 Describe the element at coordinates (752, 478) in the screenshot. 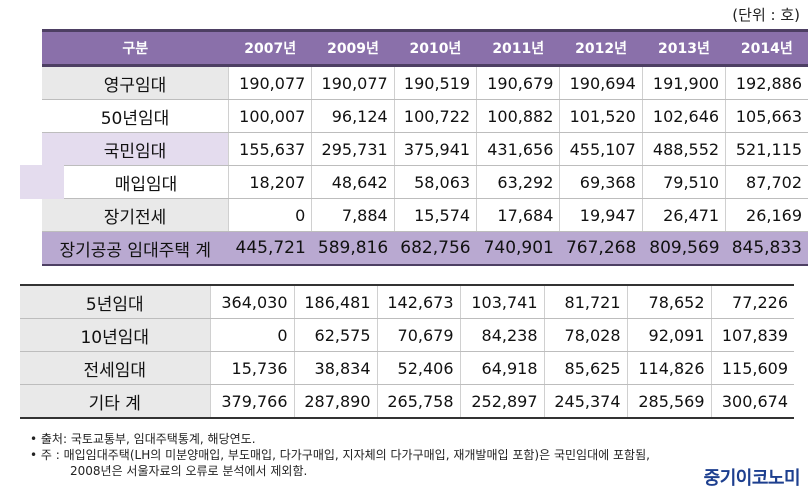

I see `publisher-logo: 중기이코노미` at that location.